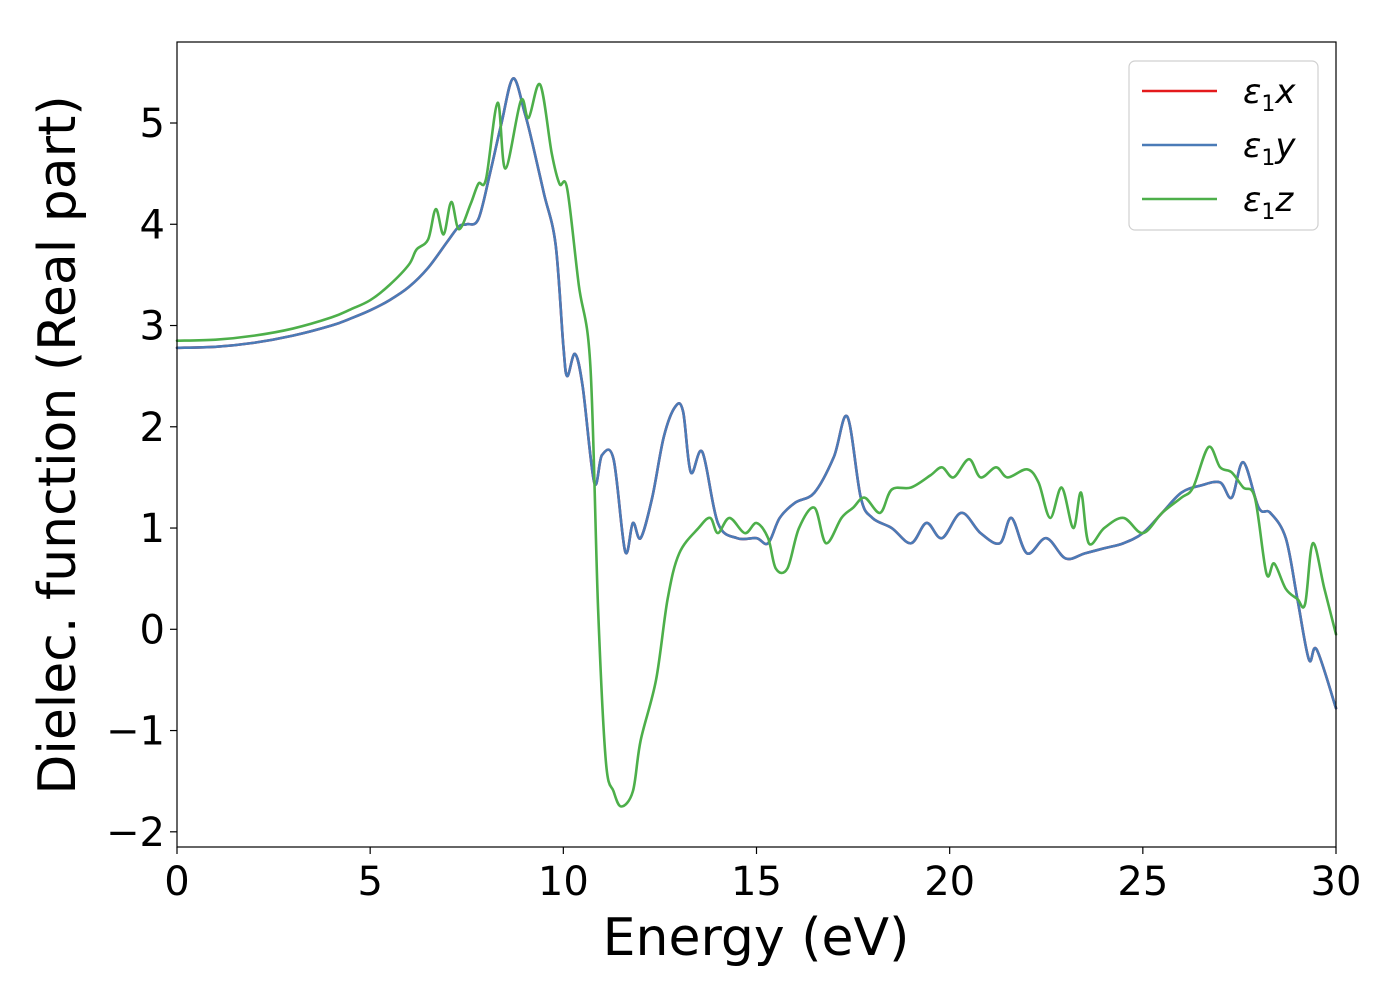  Describe the element at coordinates (1336, 882) in the screenshot. I see `x-tick-label: 30` at that location.